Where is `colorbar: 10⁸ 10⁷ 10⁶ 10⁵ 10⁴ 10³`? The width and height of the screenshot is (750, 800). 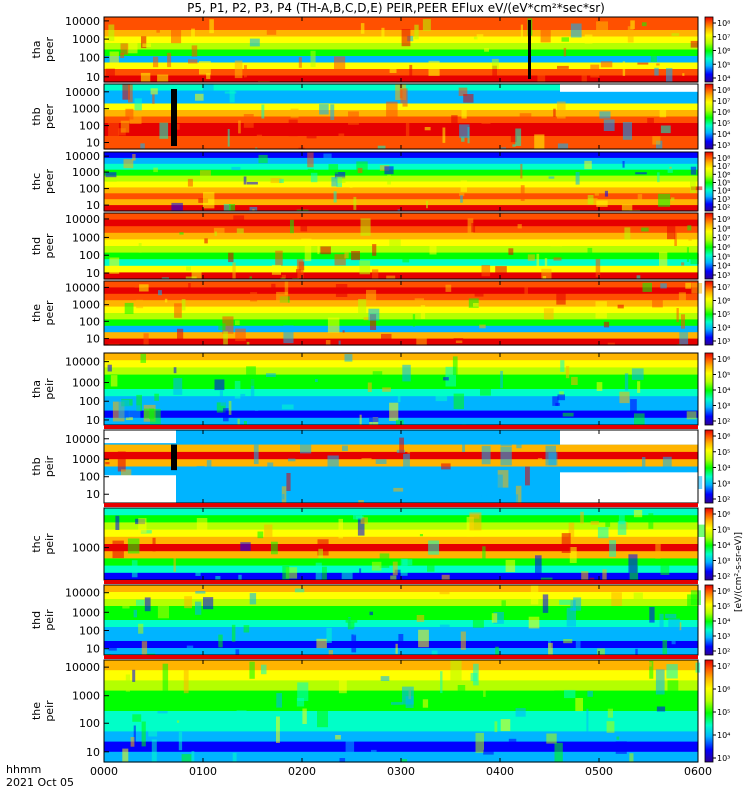
colorbar: 10⁸ 10⁷ 10⁶ 10⁵ 10⁴ 10³ is located at coordinates (717, 116).